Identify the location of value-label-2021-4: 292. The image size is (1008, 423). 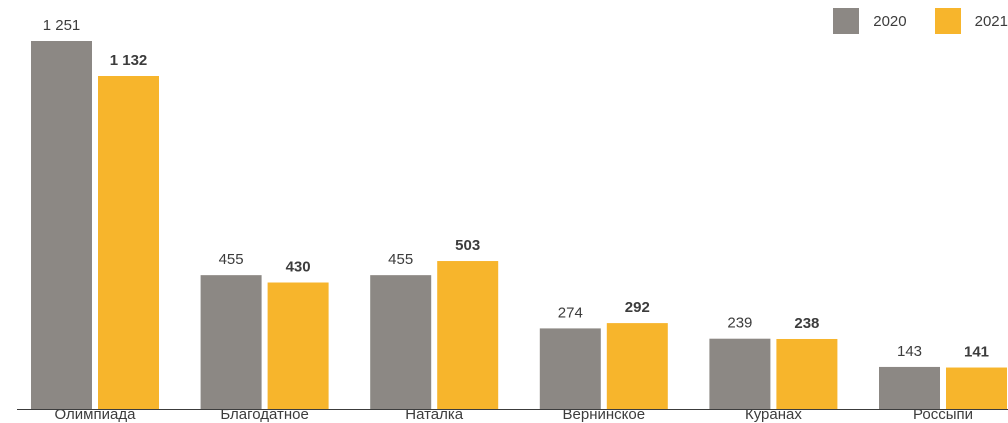
(637, 307).